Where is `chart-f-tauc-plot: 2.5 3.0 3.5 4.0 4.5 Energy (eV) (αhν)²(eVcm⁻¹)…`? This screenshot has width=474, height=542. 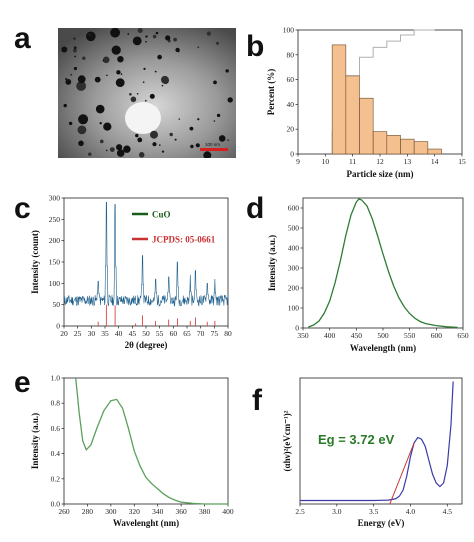 chart-f-tauc-plot: 2.5 3.0 3.5 4.0 4.5 Energy (eV) (αhν)²(eVcm⁻¹)… is located at coordinates (372, 452).